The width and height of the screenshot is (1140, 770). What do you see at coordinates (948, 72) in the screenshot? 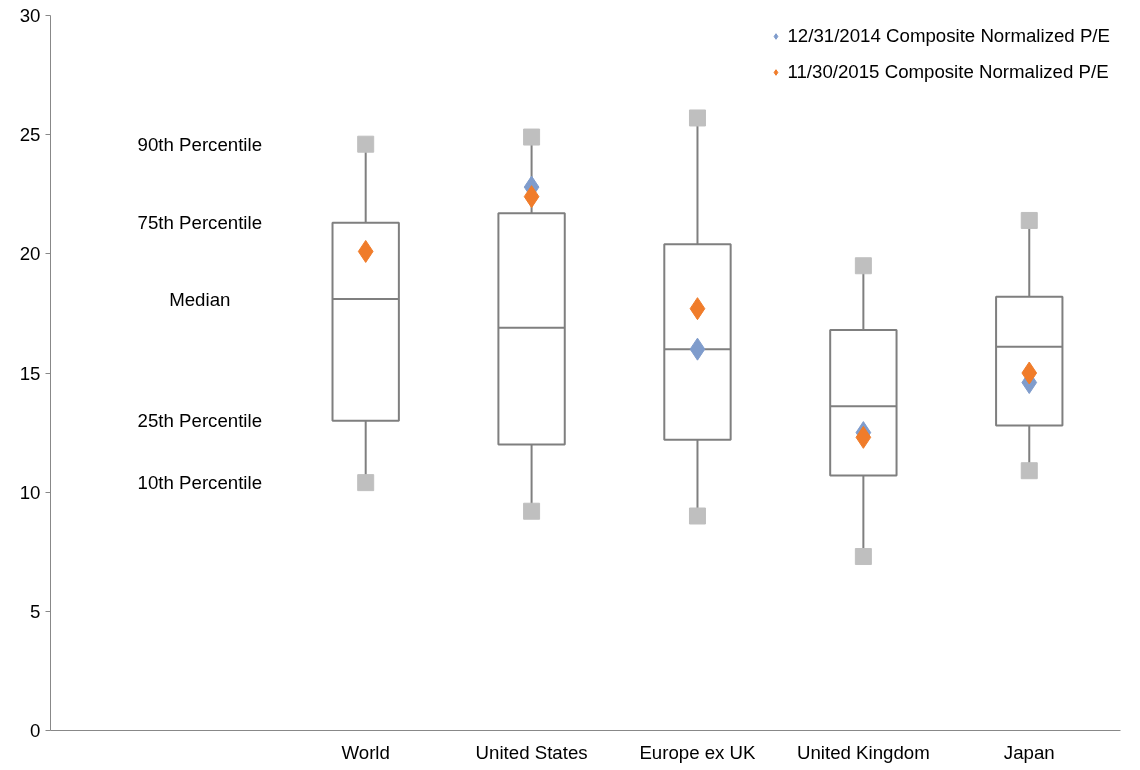
I see `legend-label: 11/30/2015 Composite Normalized P/E` at bounding box center [948, 72].